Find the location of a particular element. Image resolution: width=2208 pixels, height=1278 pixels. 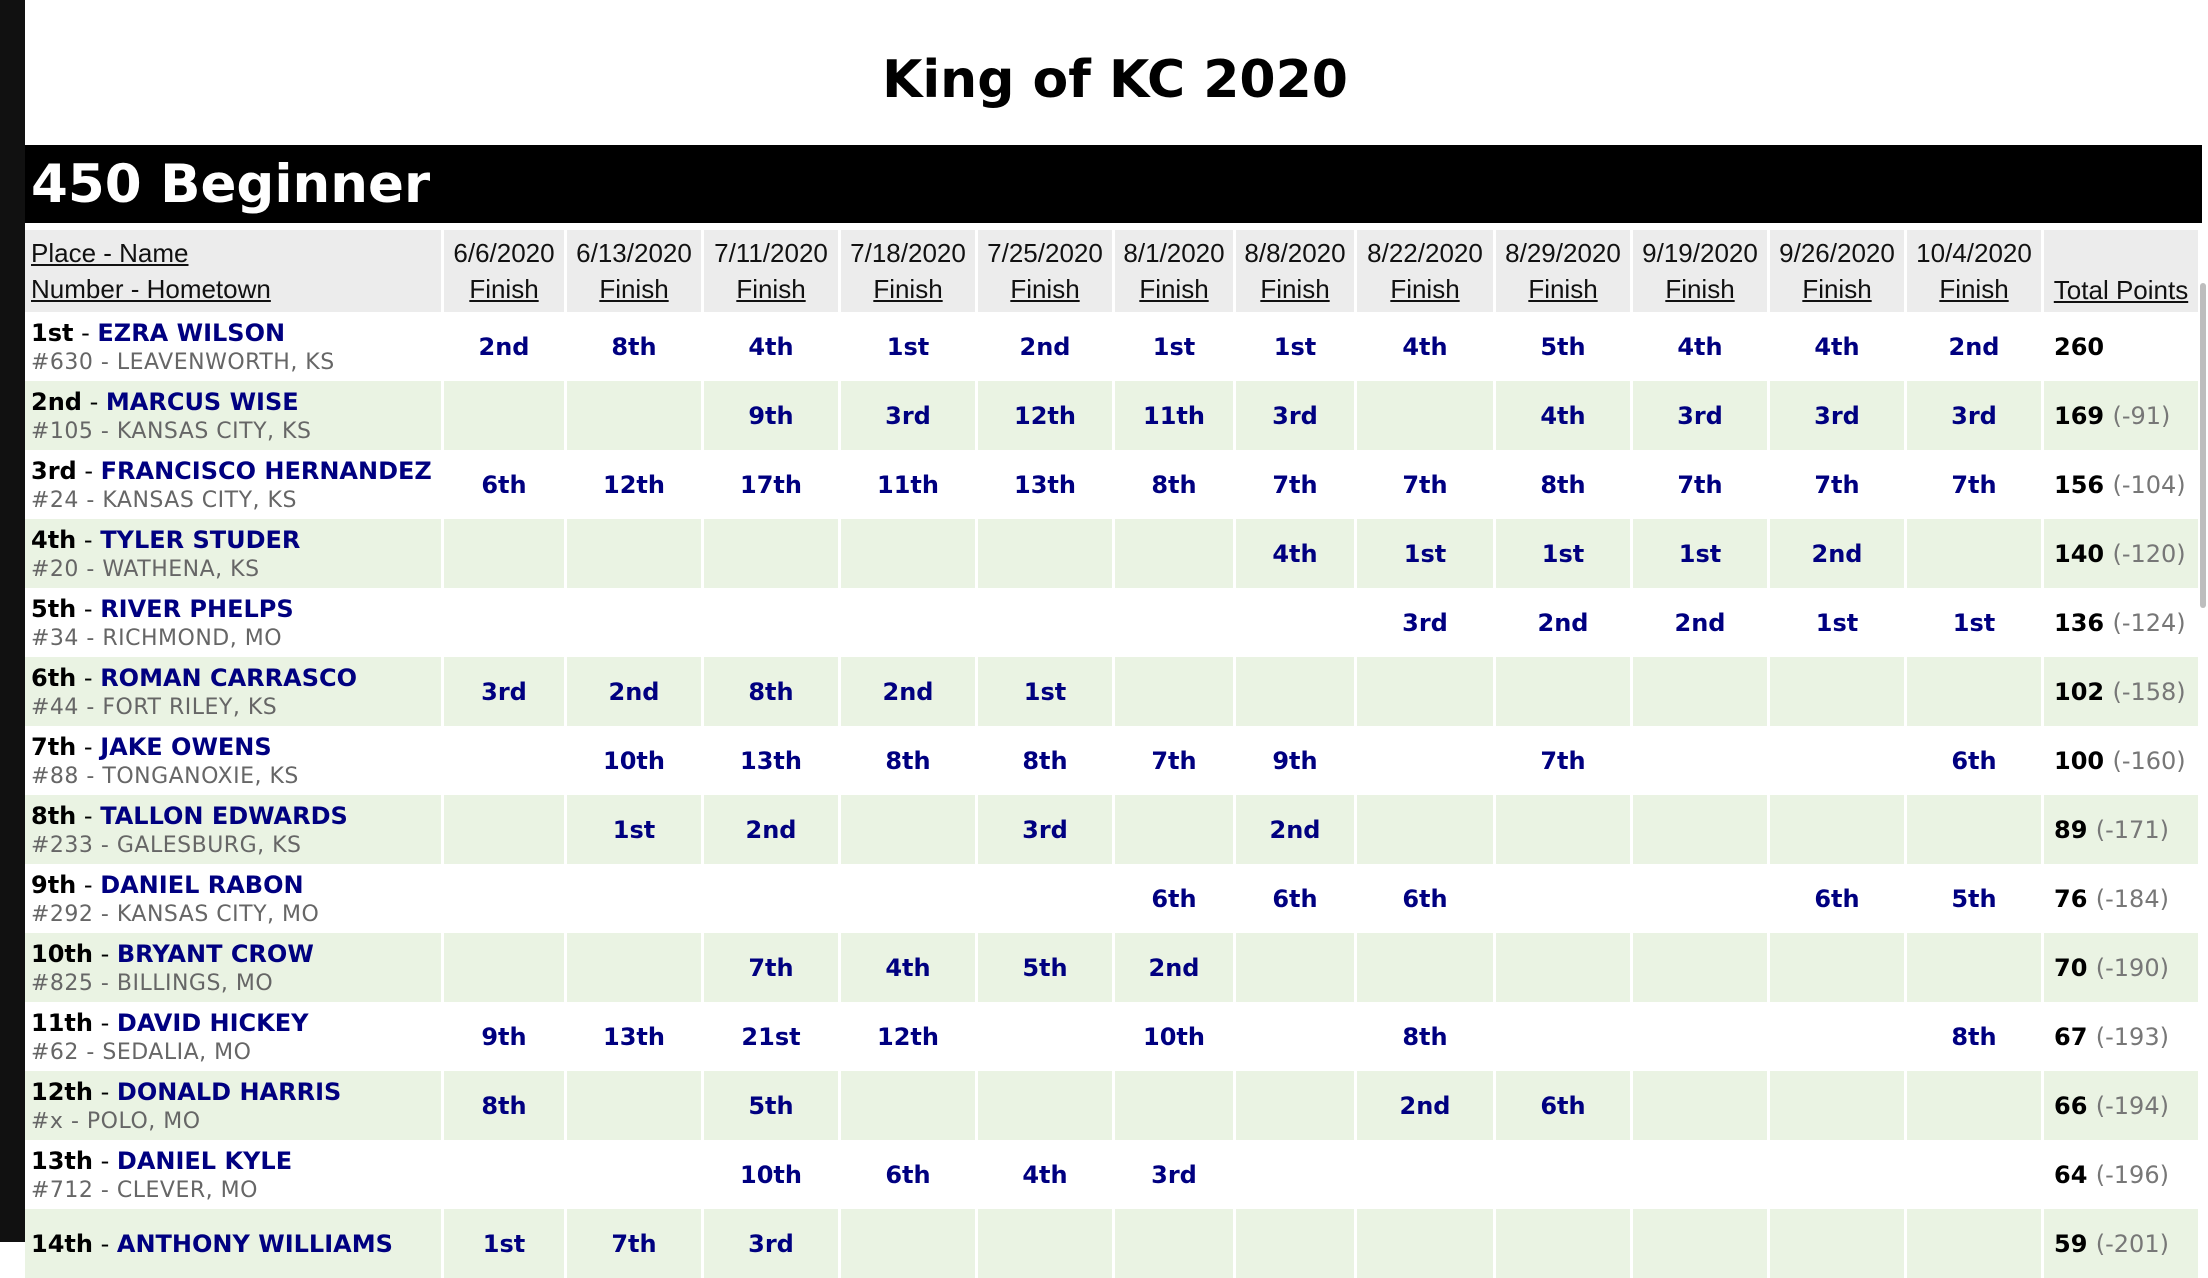

rider-name-link: BRYANT CROW is located at coordinates (215, 953).